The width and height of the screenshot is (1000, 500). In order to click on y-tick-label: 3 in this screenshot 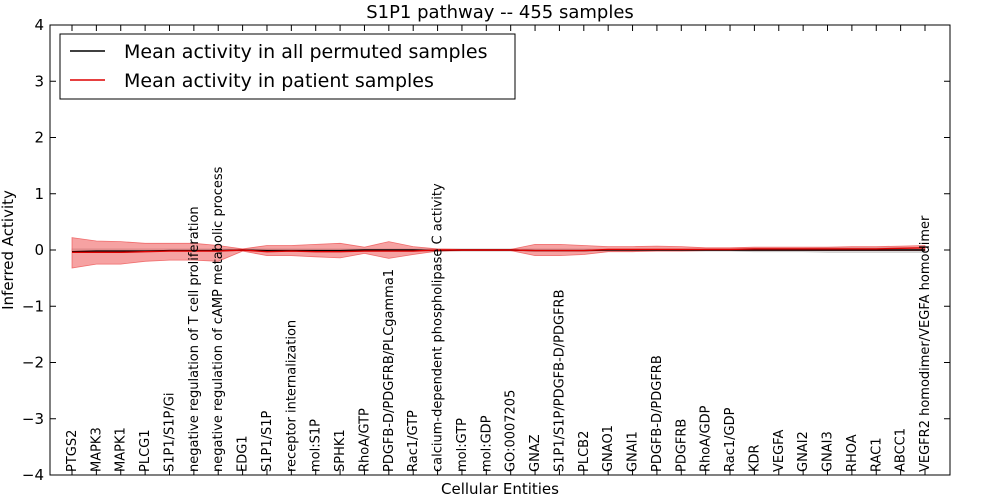, I will do `click(39, 81)`.